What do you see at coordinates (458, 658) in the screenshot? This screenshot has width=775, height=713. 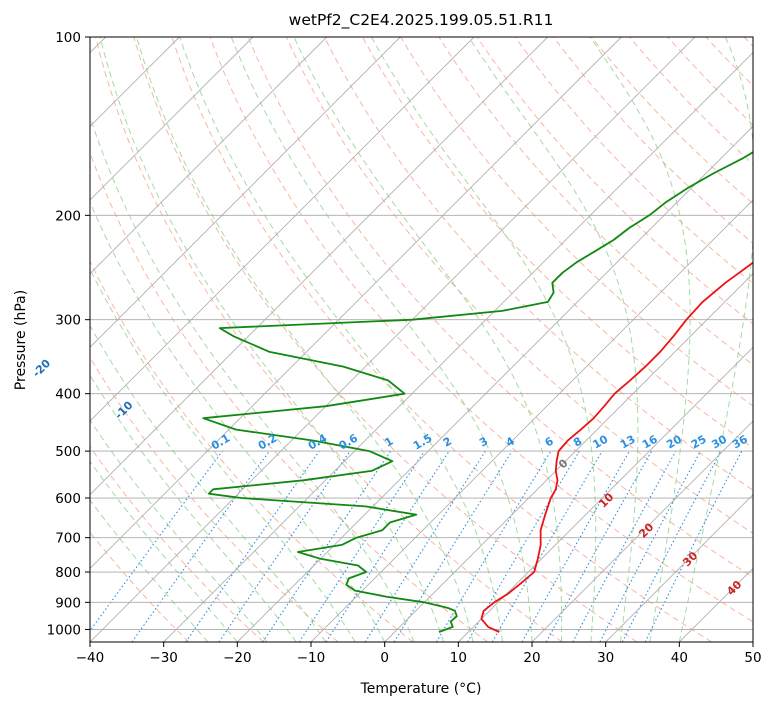 I see `x-tick-label: 10` at bounding box center [458, 658].